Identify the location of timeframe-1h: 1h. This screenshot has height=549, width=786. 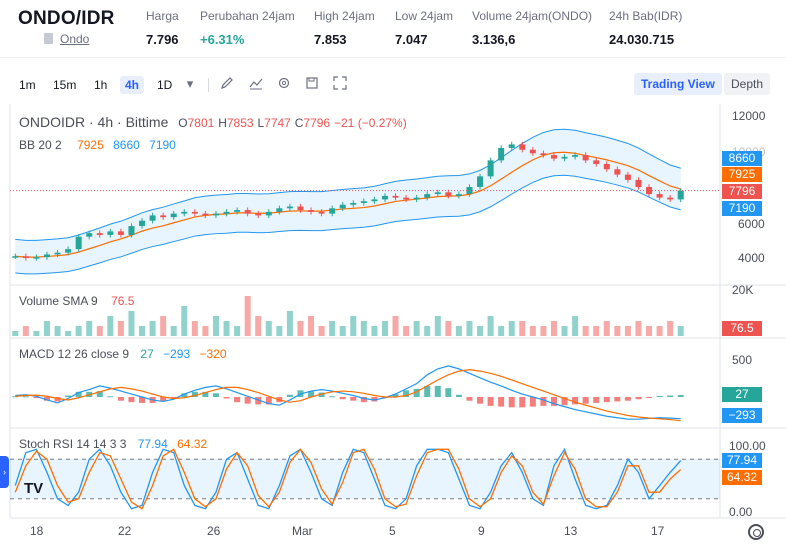
(101, 85).